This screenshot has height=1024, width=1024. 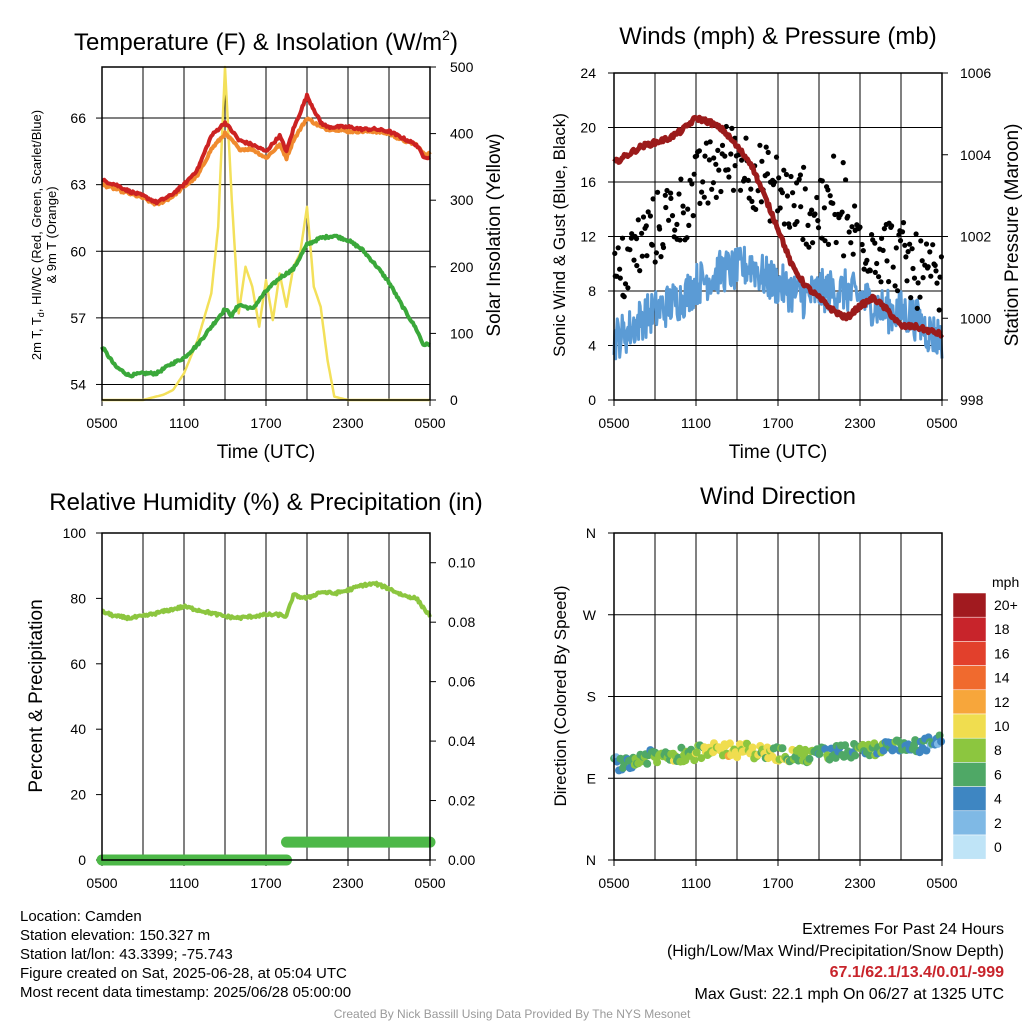 What do you see at coordinates (347, 883) in the screenshot?
I see `rh-x-tick-label: 2300` at bounding box center [347, 883].